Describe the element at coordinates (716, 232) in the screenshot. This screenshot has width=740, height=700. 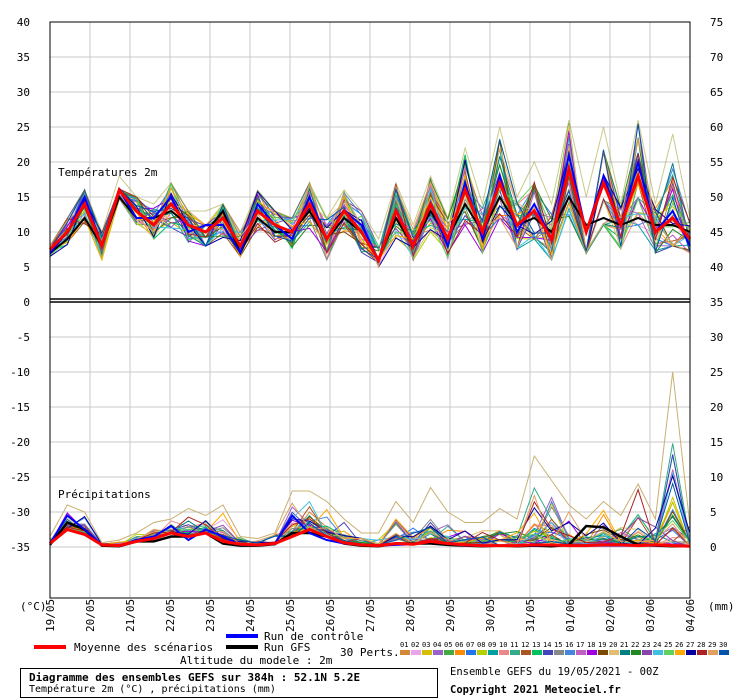
I see `right-tick-label: 45` at that location.